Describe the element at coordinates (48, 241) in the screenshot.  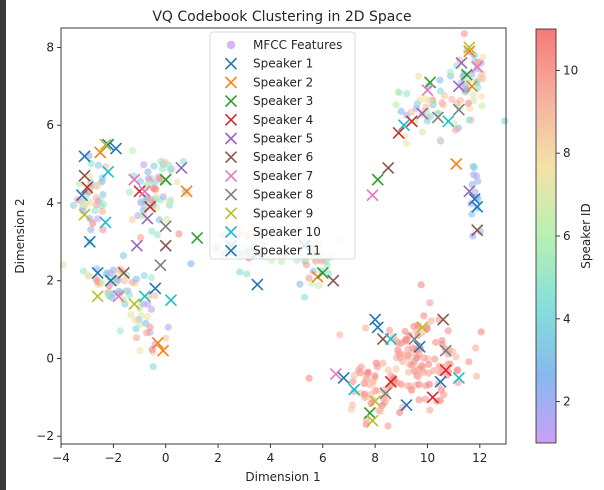
I see `y-axis-ticks: −2 0 2 4 6 8` at that location.